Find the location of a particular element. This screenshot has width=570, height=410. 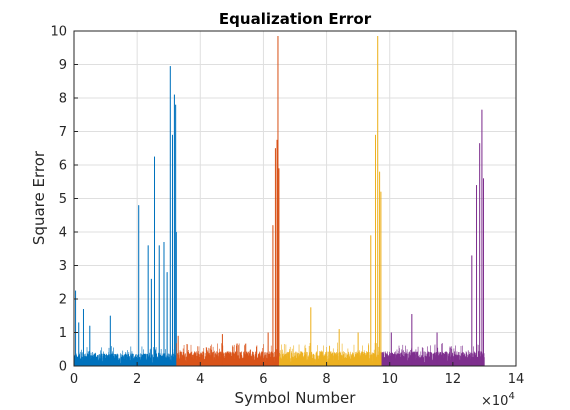

y-tick-label: 8 is located at coordinates (63, 99).